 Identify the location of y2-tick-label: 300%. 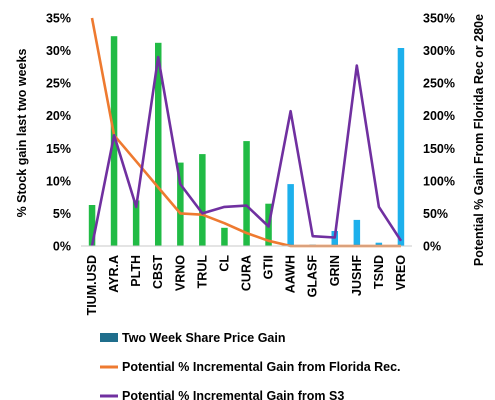
(439, 51).